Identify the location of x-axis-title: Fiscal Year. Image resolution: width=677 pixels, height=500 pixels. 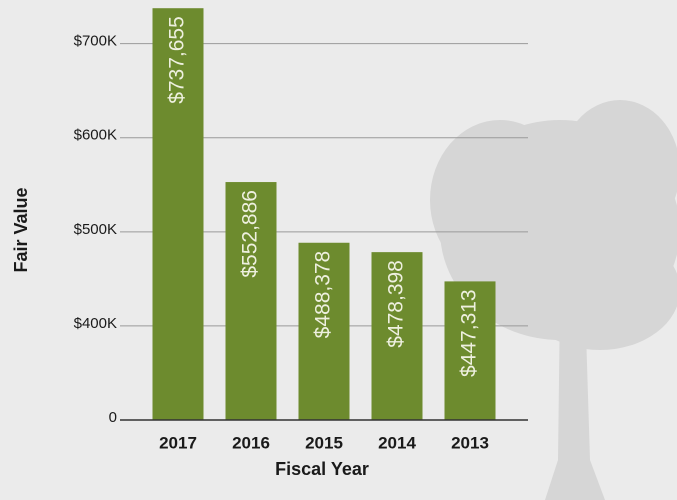
(322, 469).